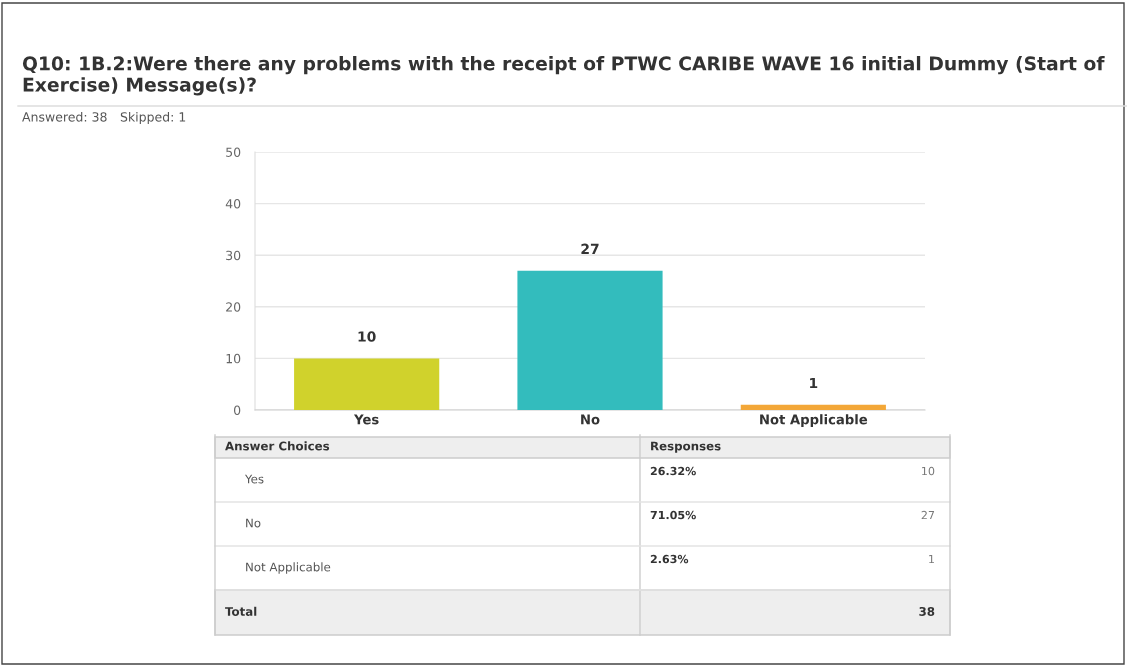  What do you see at coordinates (64, 116) in the screenshot?
I see `text: Answered: 38` at bounding box center [64, 116].